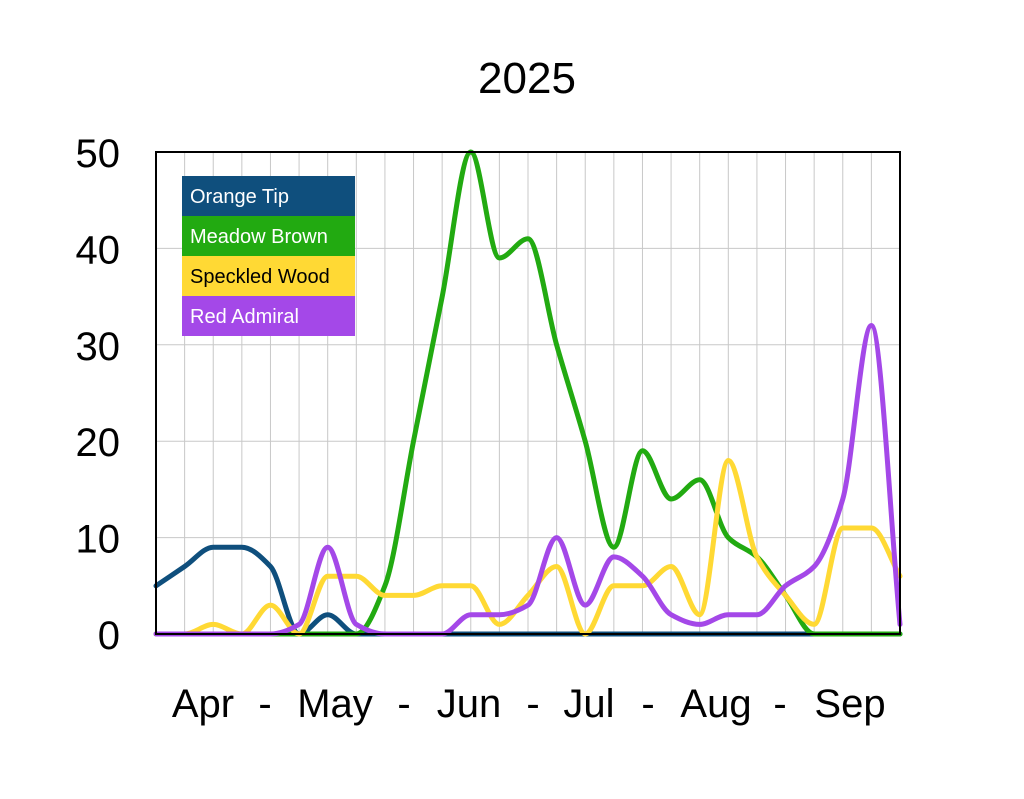 Image resolution: width=1024 pixels, height=799 pixels. What do you see at coordinates (588, 704) in the screenshot?
I see `x-tick-label: Jul` at bounding box center [588, 704].